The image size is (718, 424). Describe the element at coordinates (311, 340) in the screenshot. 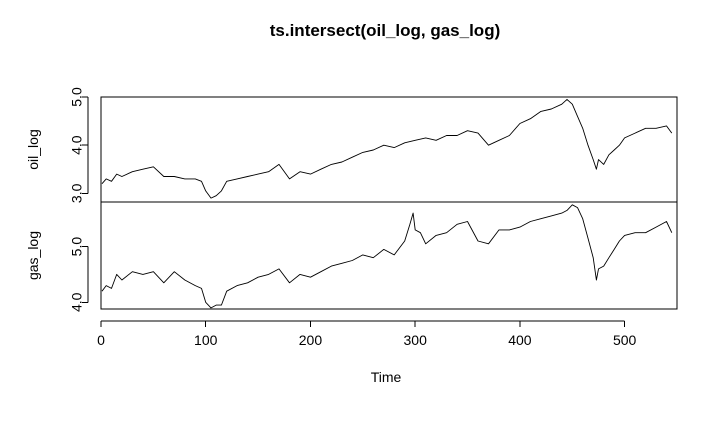

I see `x-tick-label: 200` at that location.